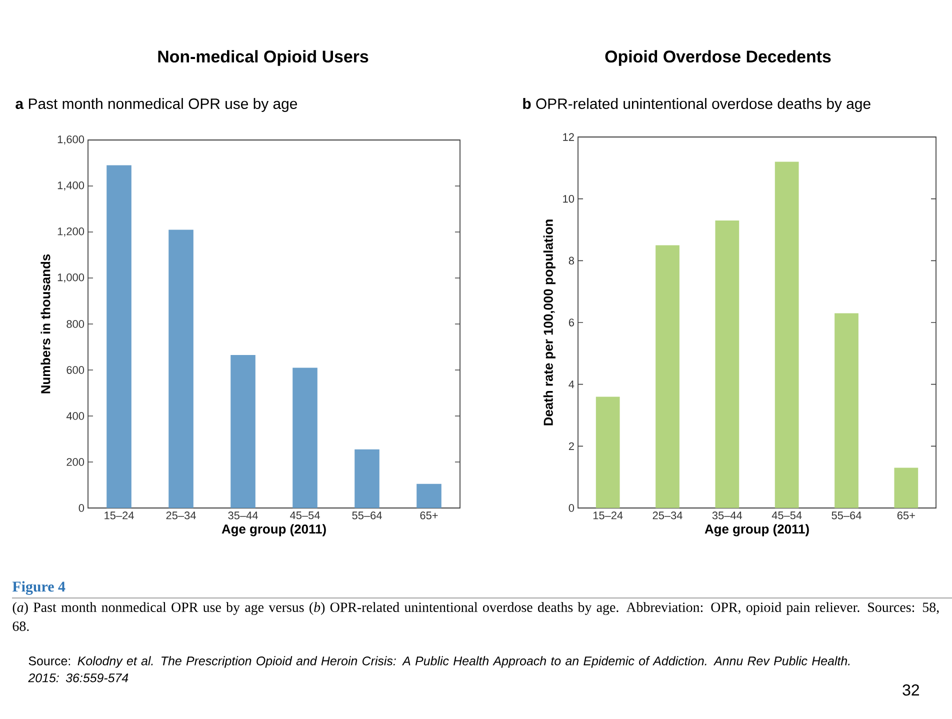  I want to click on y-tick-label: 1,600, so click(71, 140).